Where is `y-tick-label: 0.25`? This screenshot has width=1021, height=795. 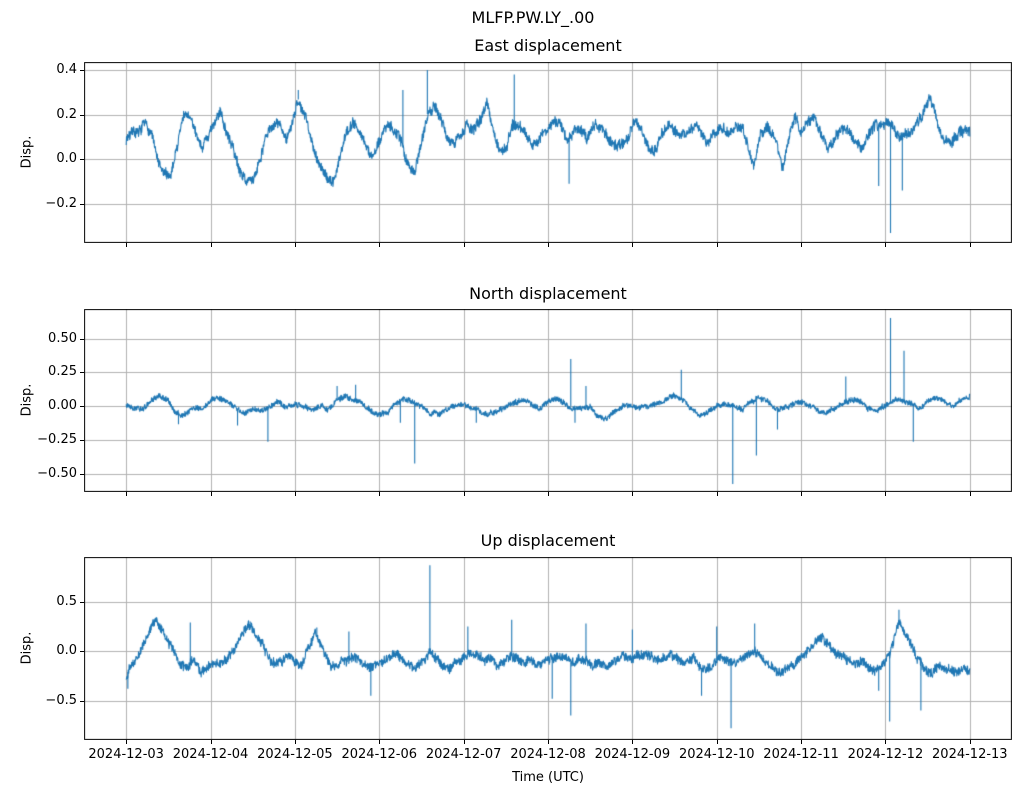 y-tick-label: 0.25 is located at coordinates (62, 371).